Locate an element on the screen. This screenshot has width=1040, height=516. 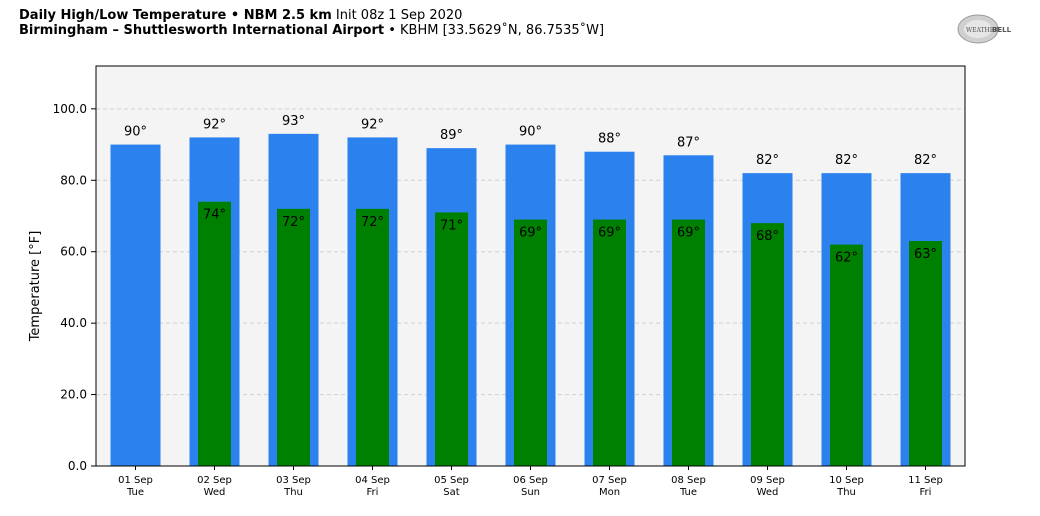
x-tick-date: 03 Sep is located at coordinates (293, 480).